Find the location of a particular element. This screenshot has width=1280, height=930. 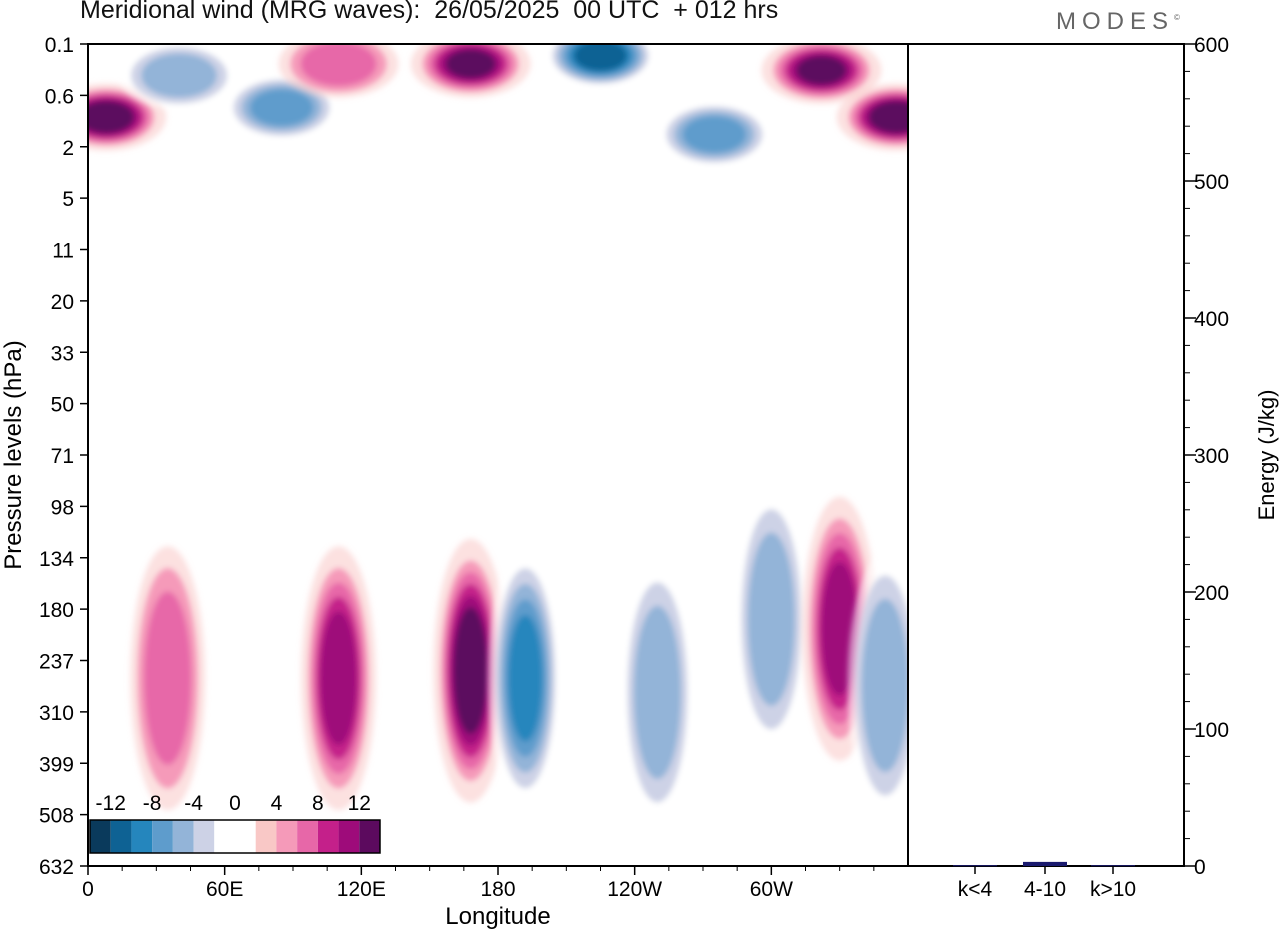

energy-tick-label: 300 is located at coordinates (1211, 456).